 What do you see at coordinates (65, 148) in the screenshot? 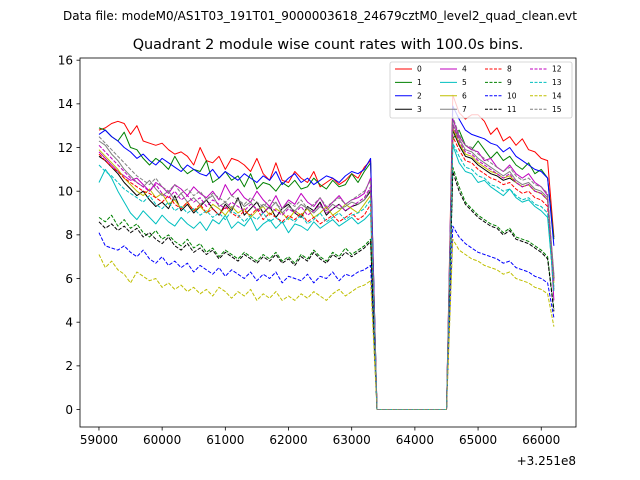
I see `y-tick-label: 12` at bounding box center [65, 148].